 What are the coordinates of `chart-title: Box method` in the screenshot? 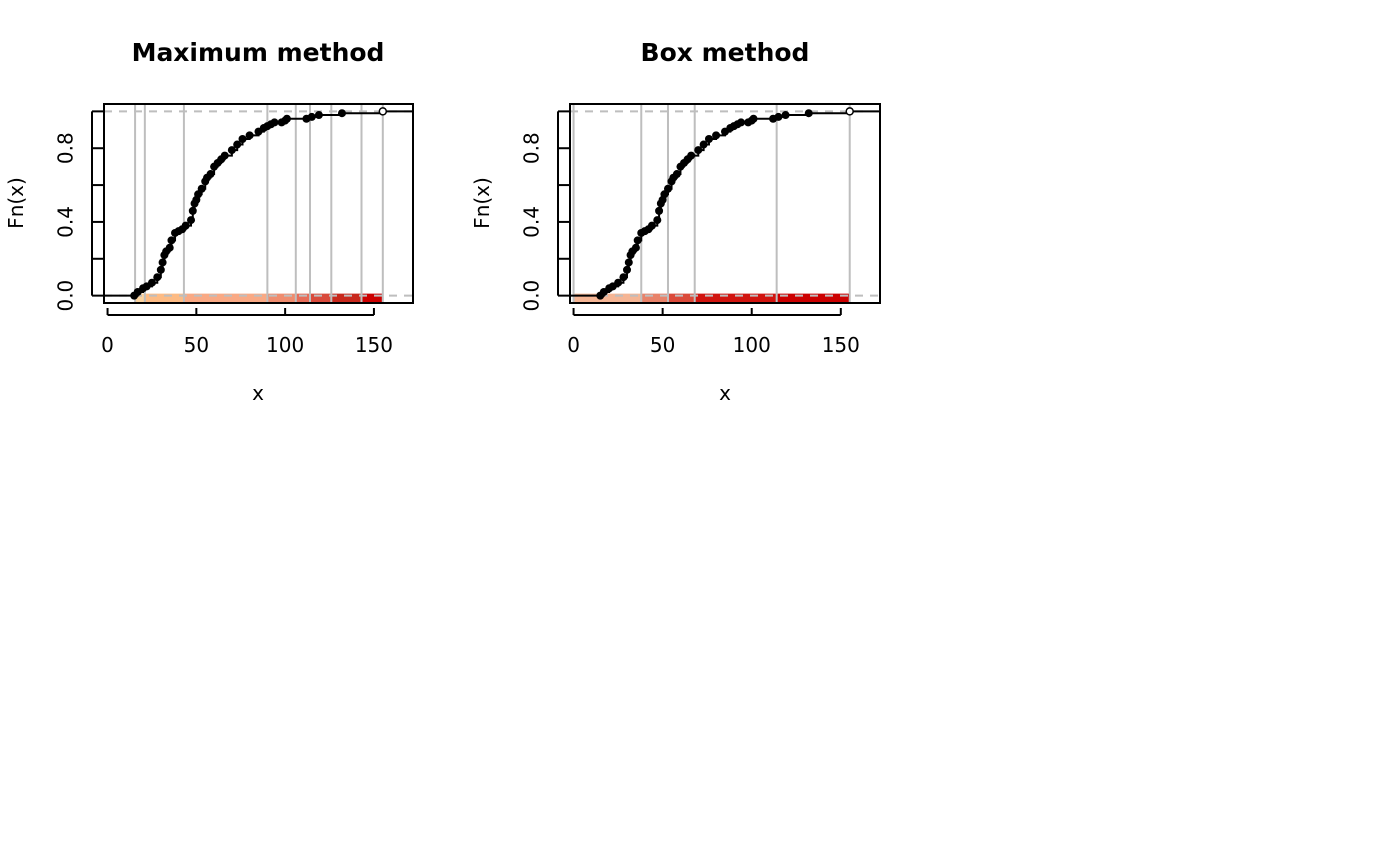 It's located at (725, 52).